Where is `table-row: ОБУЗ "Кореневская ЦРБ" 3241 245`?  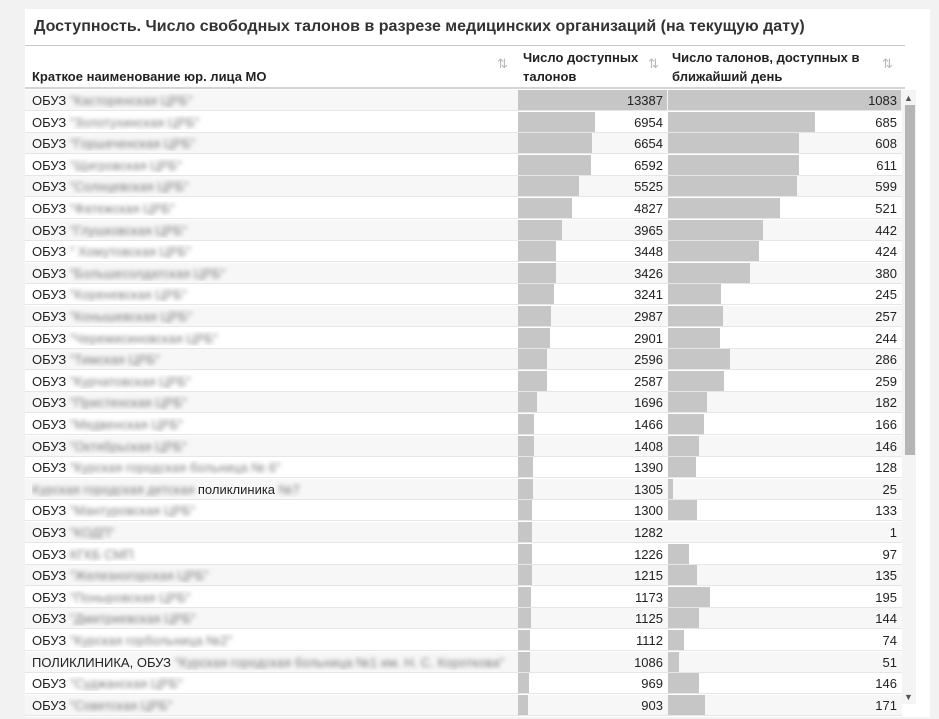 table-row: ОБУЗ "Кореневская ЦРБ" 3241 245 is located at coordinates (463, 295).